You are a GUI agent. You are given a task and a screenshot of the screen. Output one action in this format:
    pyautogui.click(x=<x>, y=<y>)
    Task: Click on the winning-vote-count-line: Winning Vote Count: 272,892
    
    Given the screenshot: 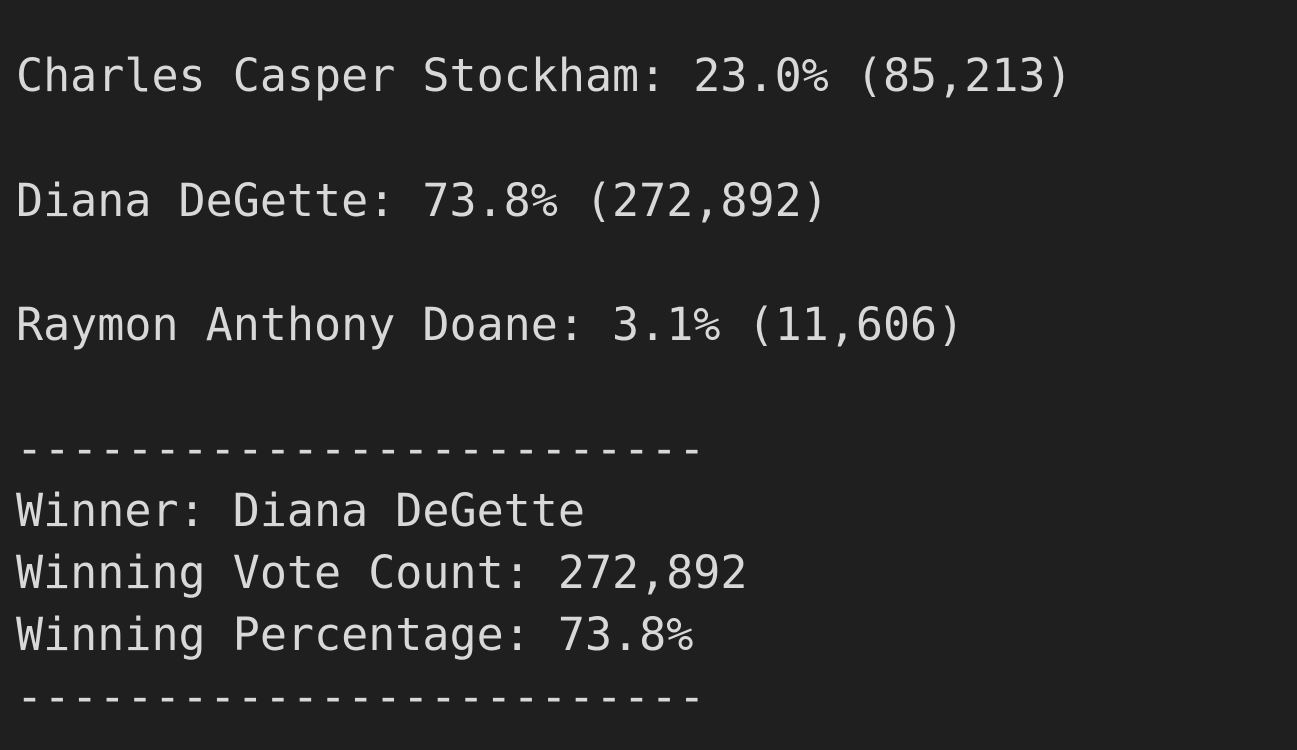 What is the action you would take?
    pyautogui.click(x=382, y=572)
    